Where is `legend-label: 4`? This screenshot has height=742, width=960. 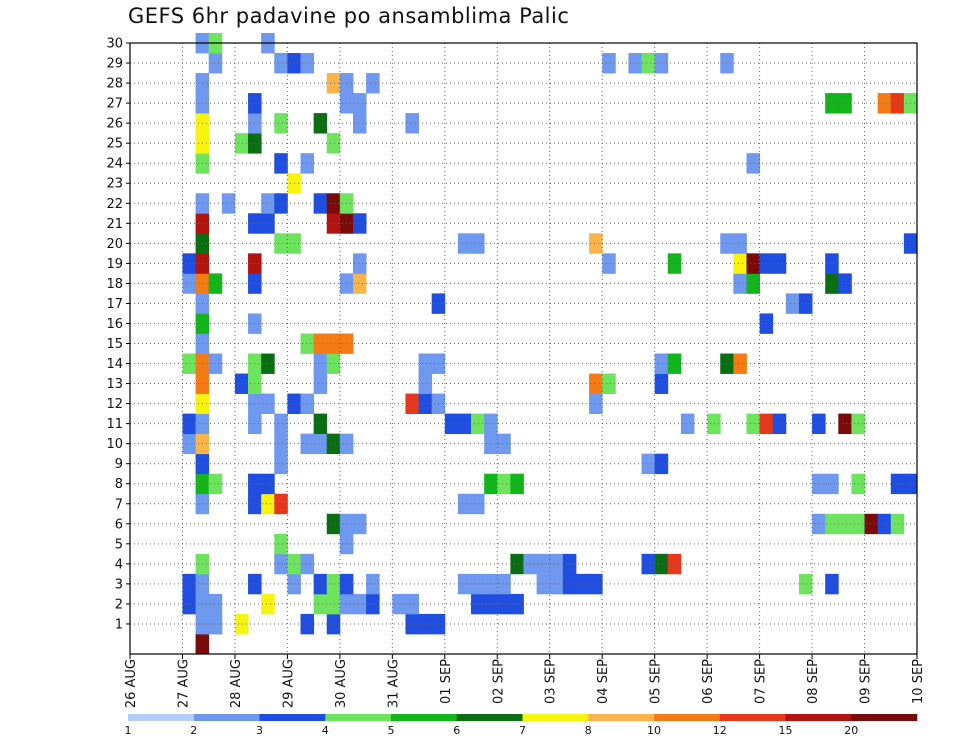 legend-label: 4 is located at coordinates (325, 730).